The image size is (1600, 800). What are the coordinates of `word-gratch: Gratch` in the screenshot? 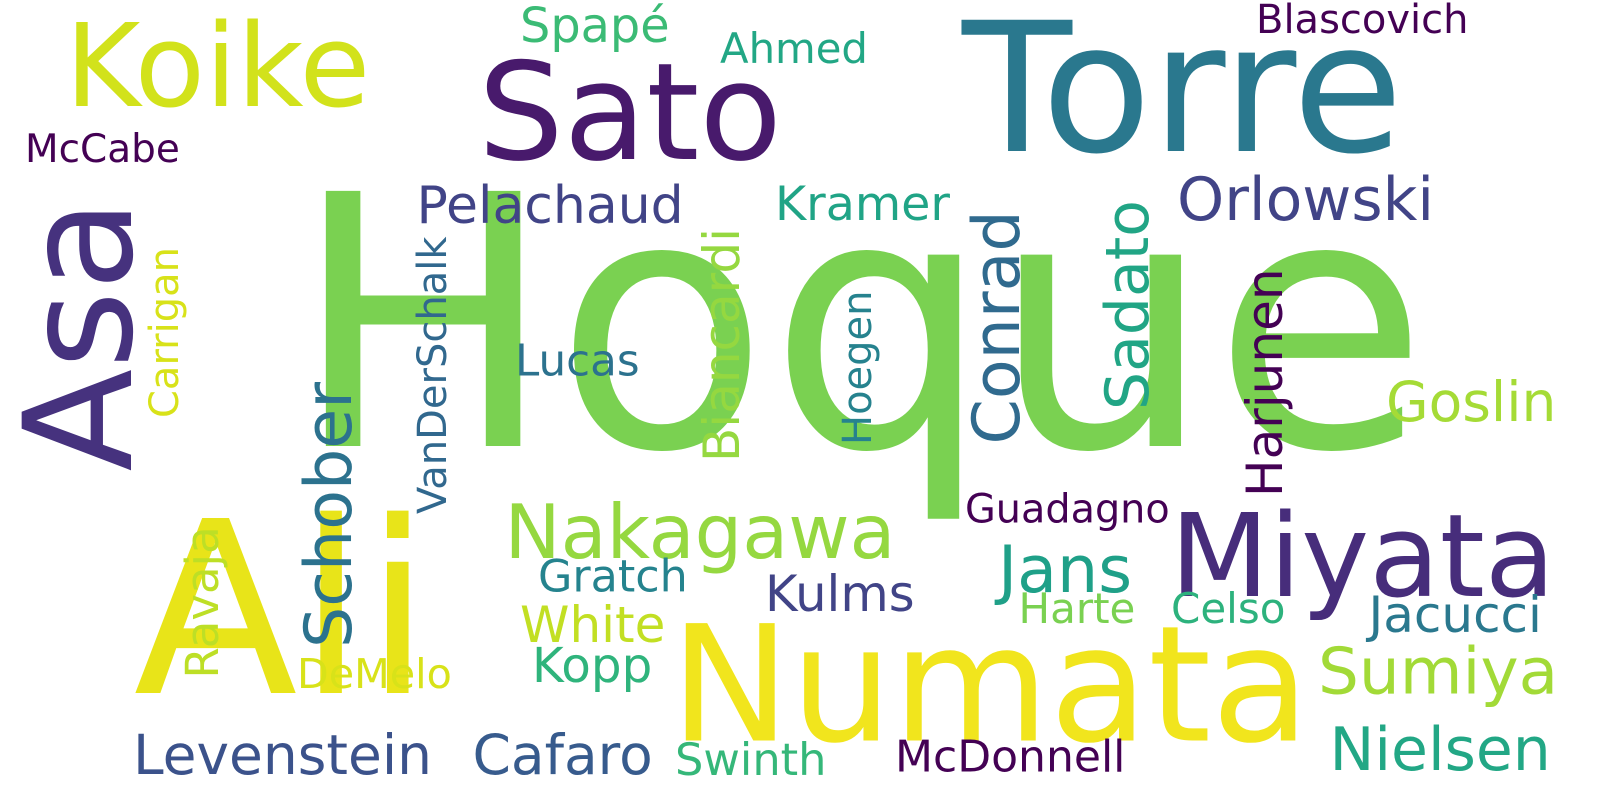 It's located at (613, 577).